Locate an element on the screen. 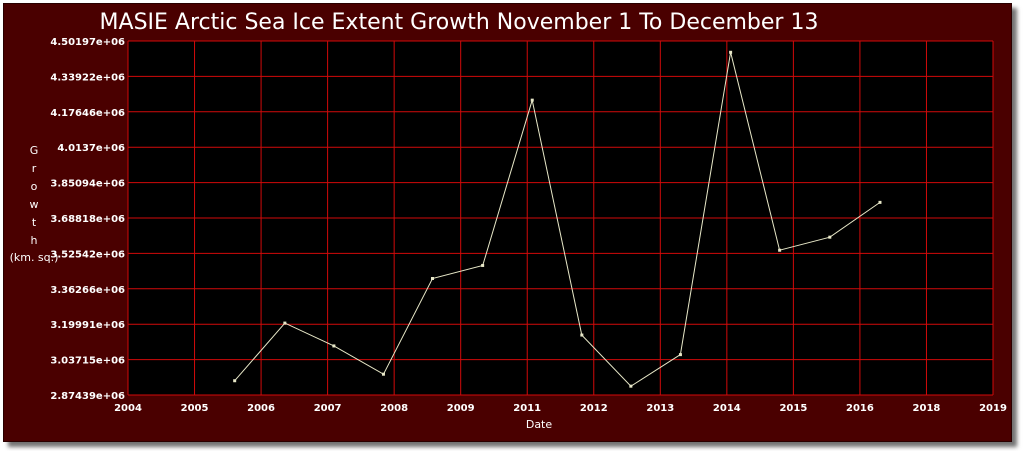 This screenshot has height=451, width=1024. x-tick-label: 2011 is located at coordinates (527, 408).